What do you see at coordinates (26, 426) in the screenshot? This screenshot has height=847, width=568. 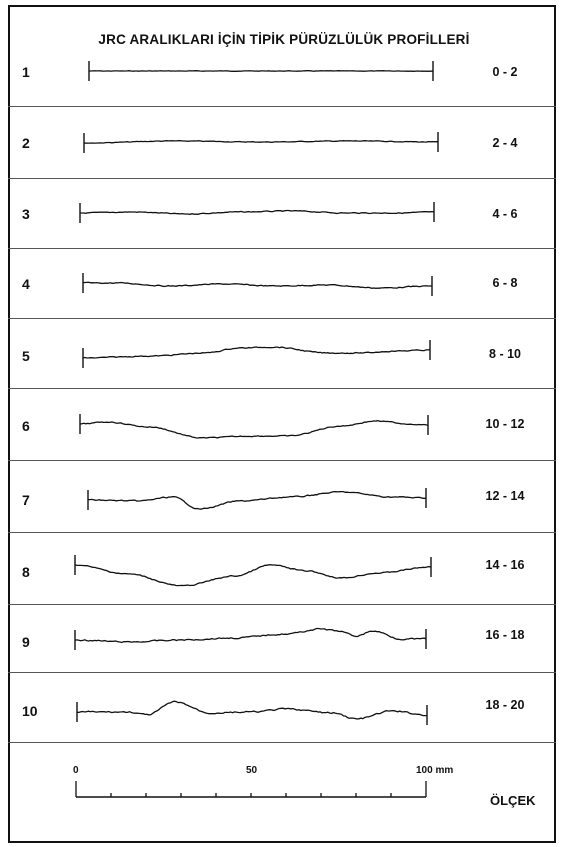 I see `row-number: 6` at bounding box center [26, 426].